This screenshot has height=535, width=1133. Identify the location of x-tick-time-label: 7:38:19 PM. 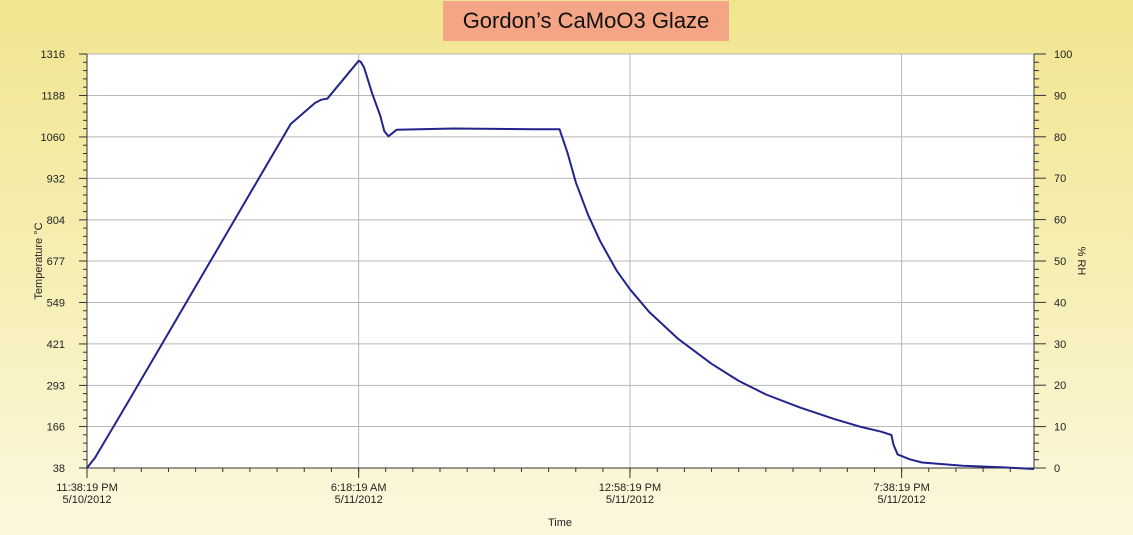
(901, 488).